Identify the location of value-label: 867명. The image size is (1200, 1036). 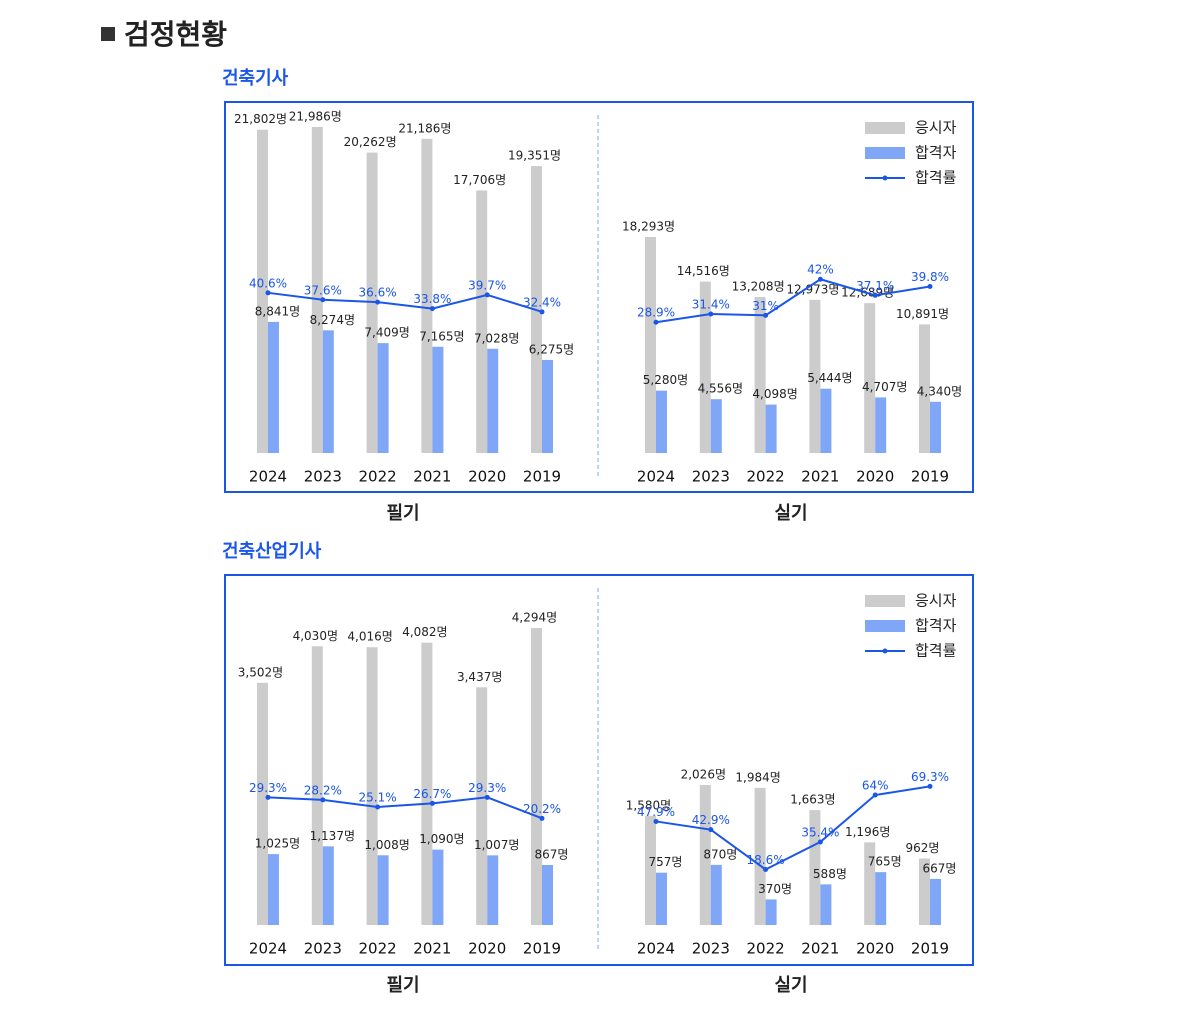
(552, 855).